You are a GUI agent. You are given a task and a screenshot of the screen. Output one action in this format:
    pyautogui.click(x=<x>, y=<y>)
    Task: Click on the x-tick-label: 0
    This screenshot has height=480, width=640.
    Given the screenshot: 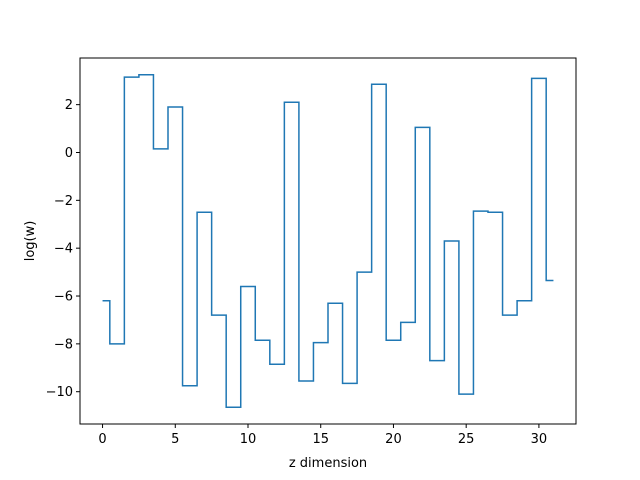 What is the action you would take?
    pyautogui.click(x=102, y=439)
    